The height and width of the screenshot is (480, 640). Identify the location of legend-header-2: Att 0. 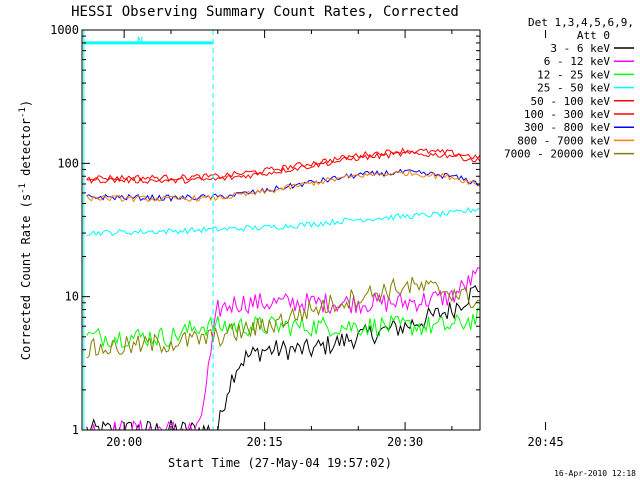
(593, 35).